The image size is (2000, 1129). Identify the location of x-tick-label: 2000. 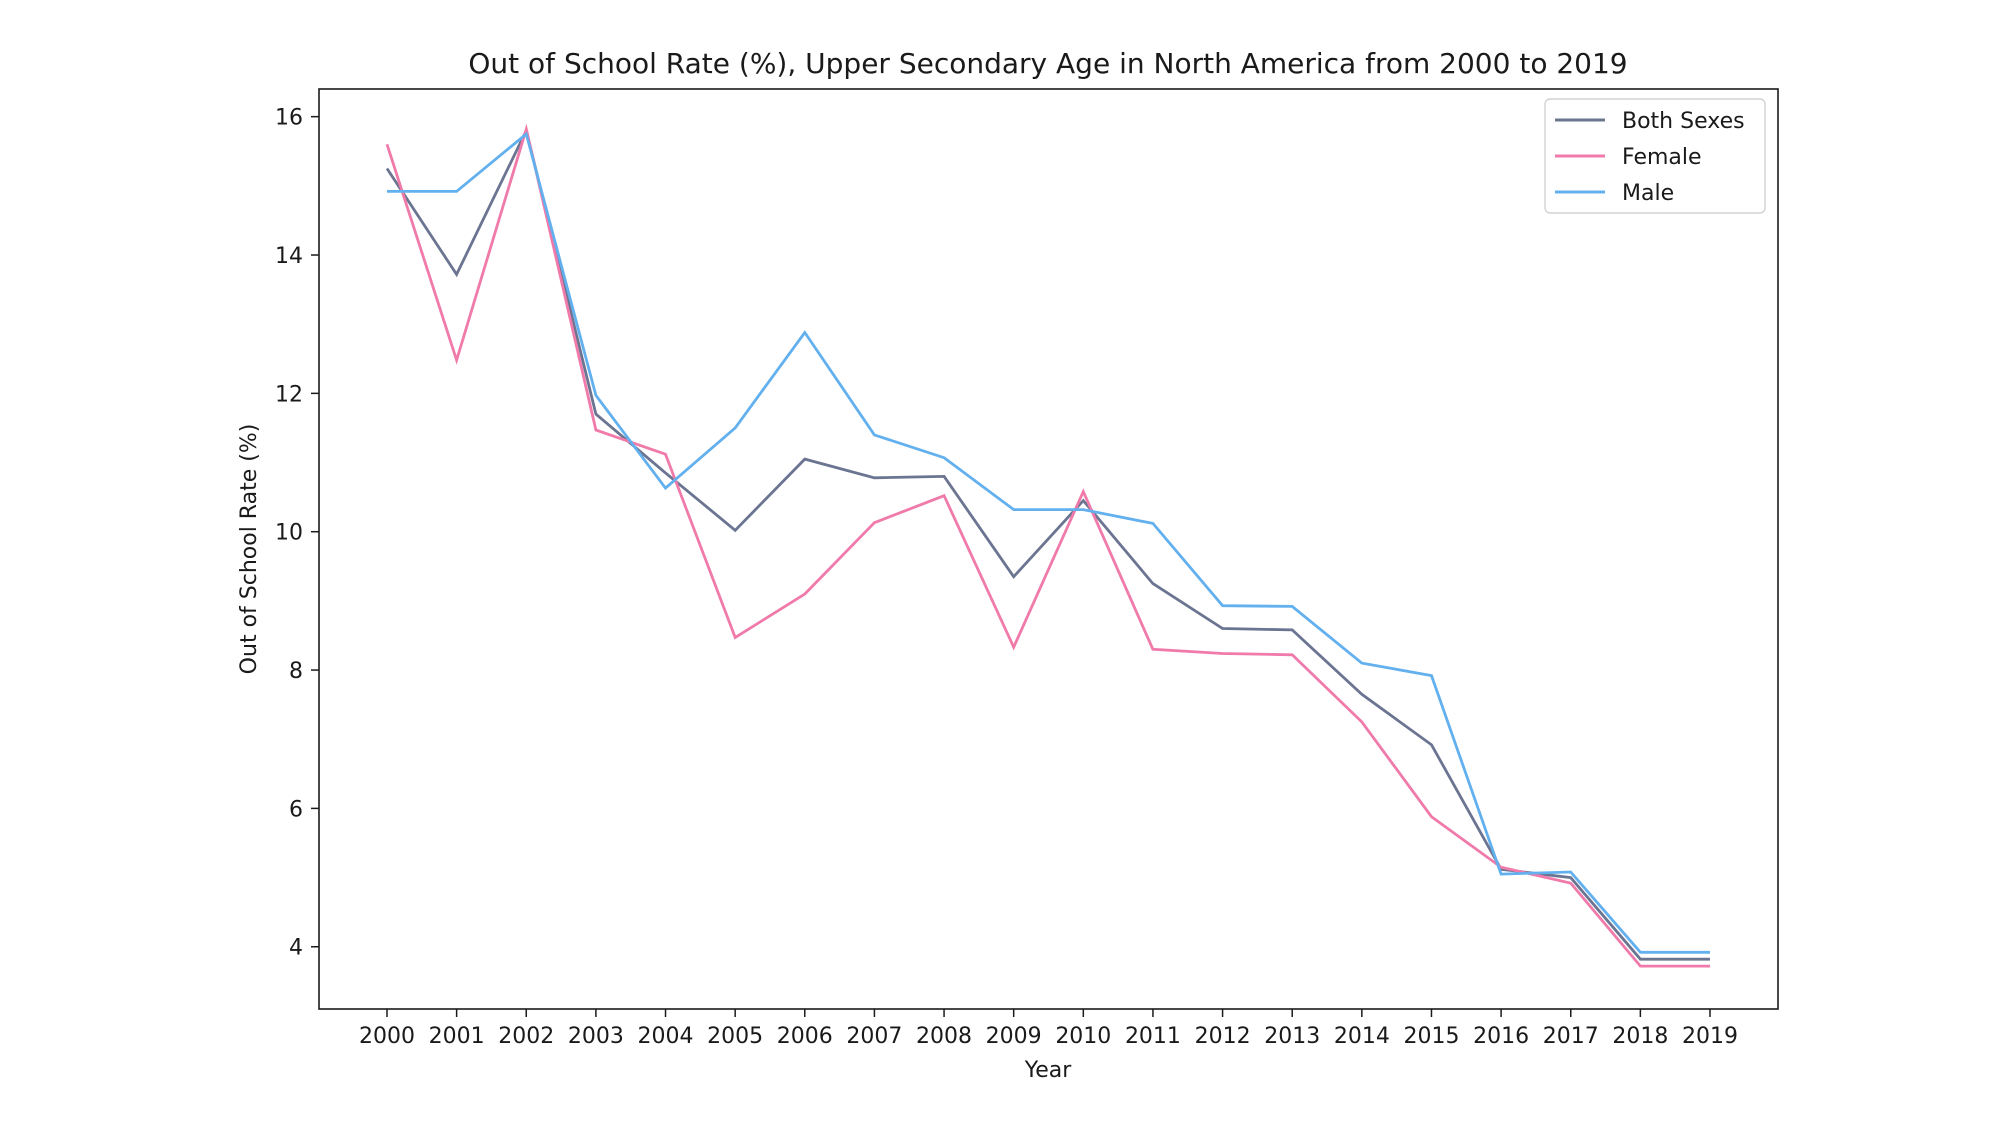
(387, 1036).